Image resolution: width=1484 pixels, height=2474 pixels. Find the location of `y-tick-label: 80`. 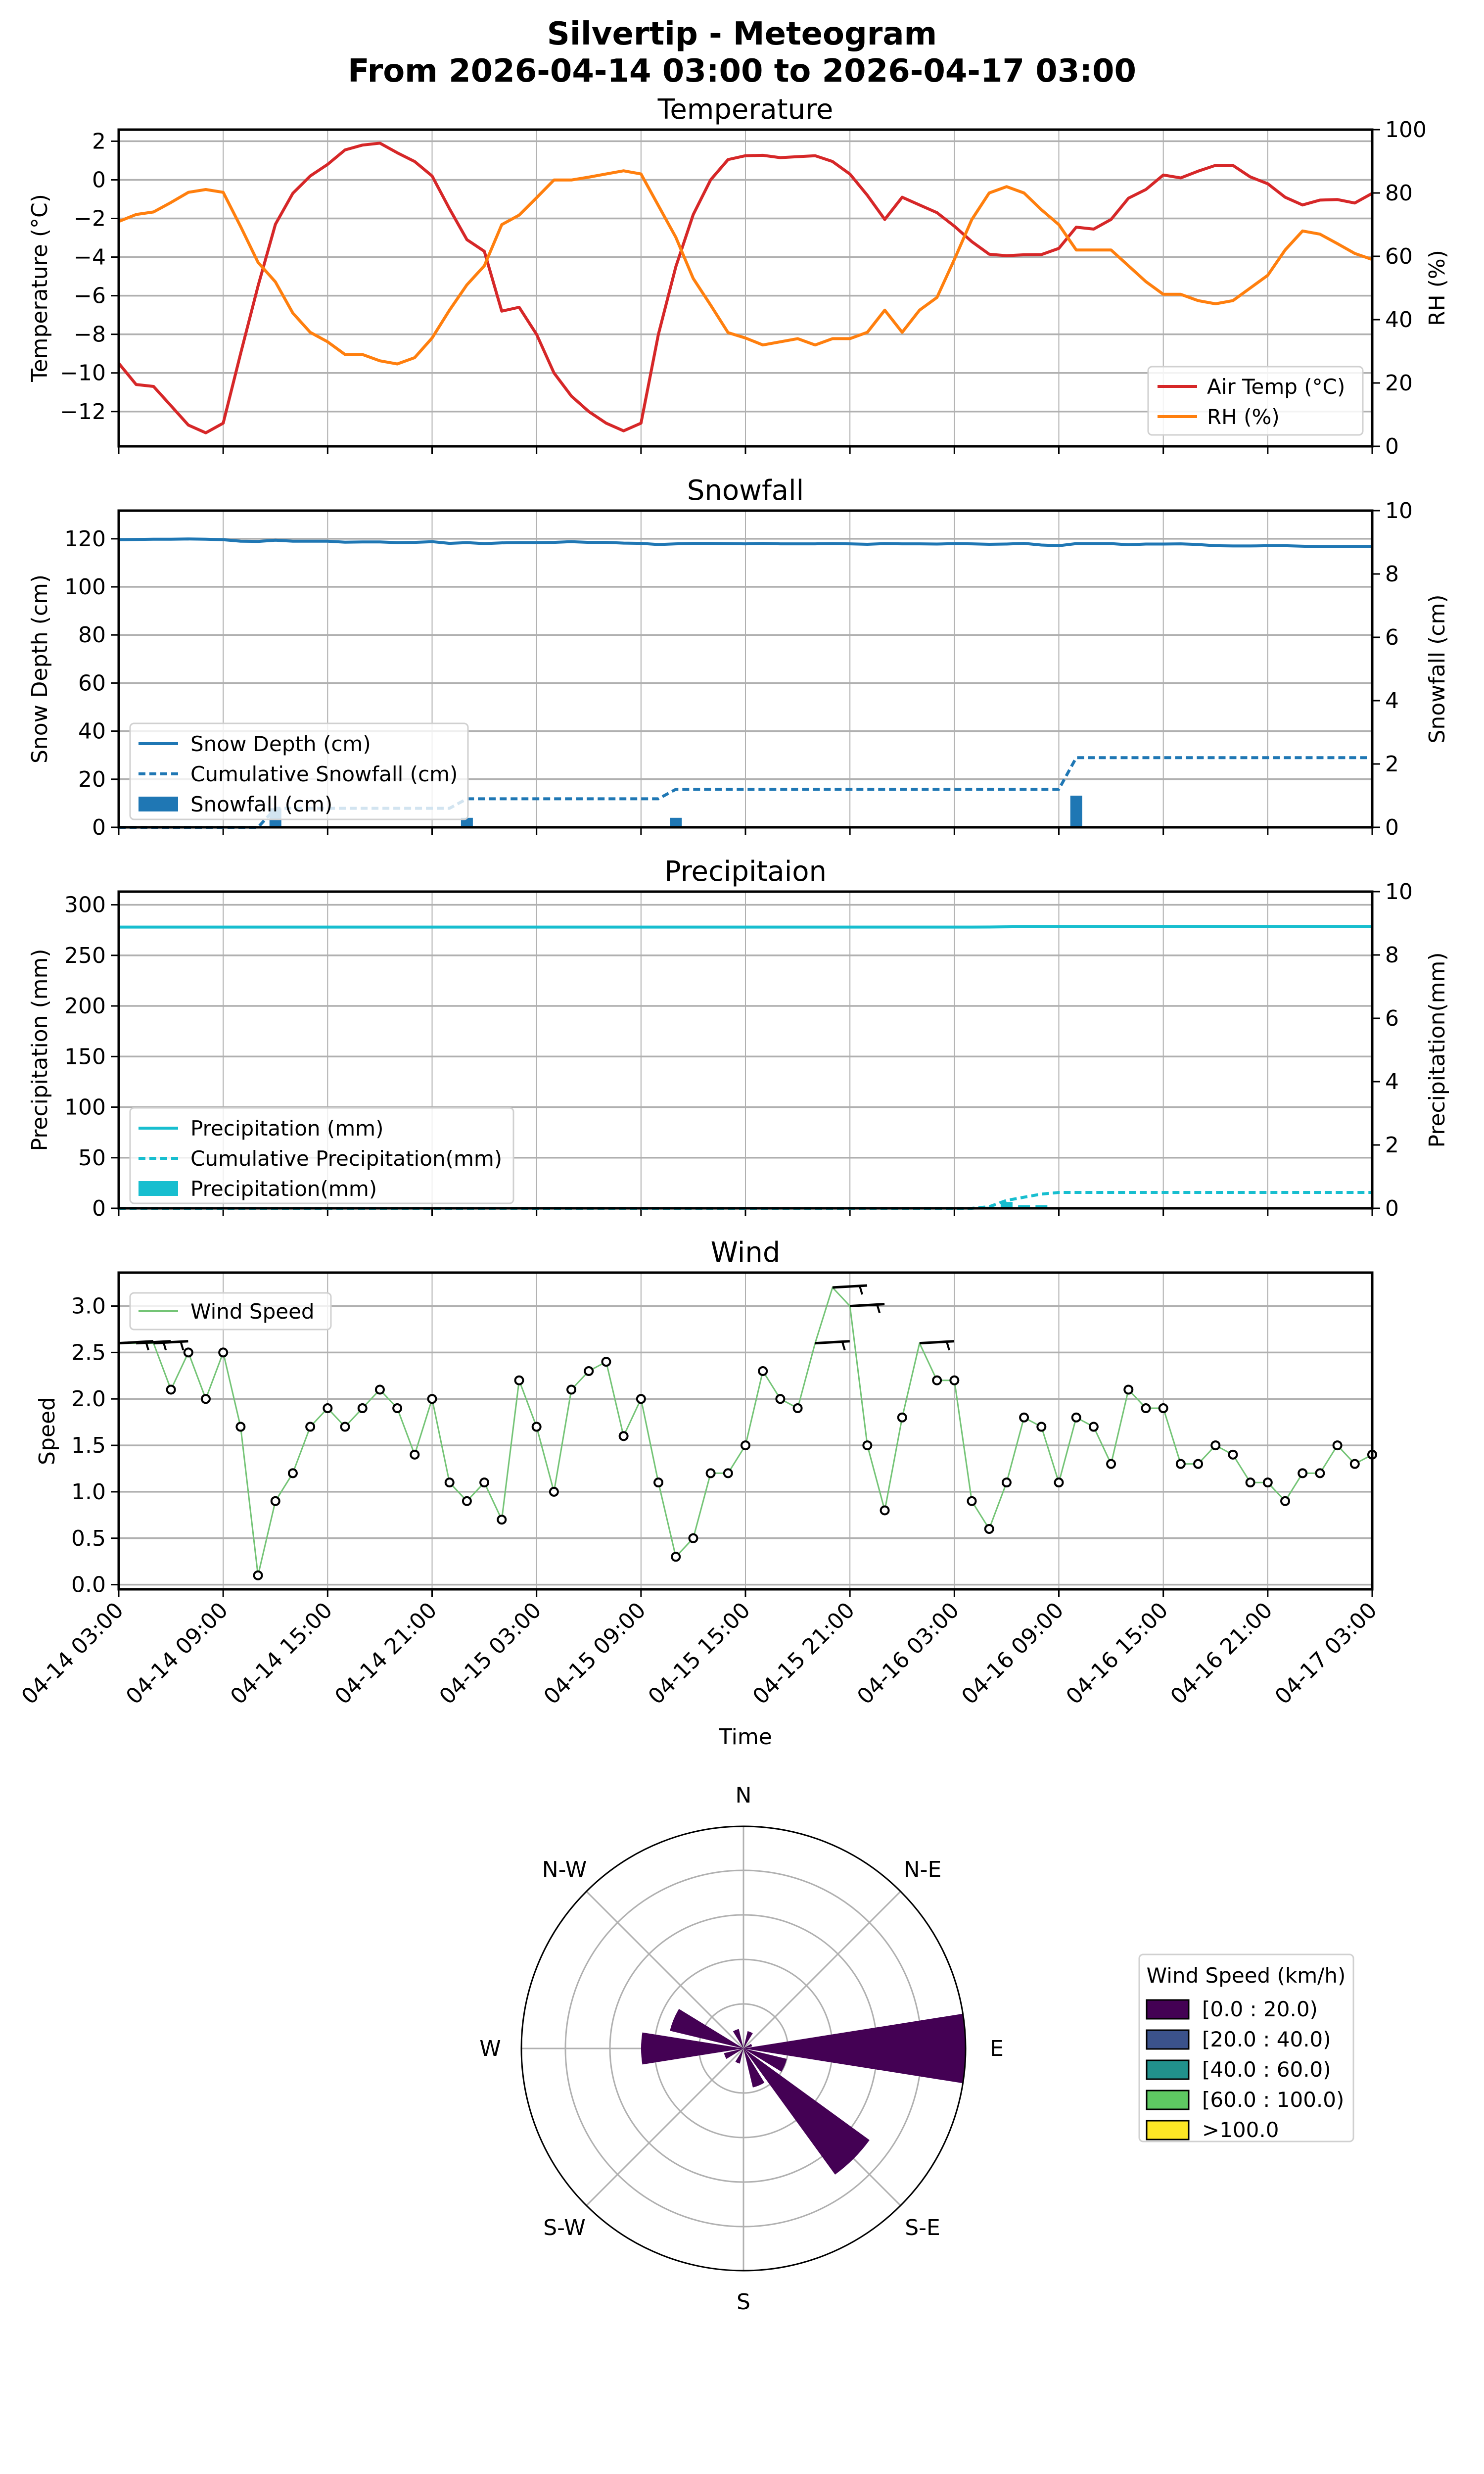

y-tick-label: 80 is located at coordinates (92, 635).